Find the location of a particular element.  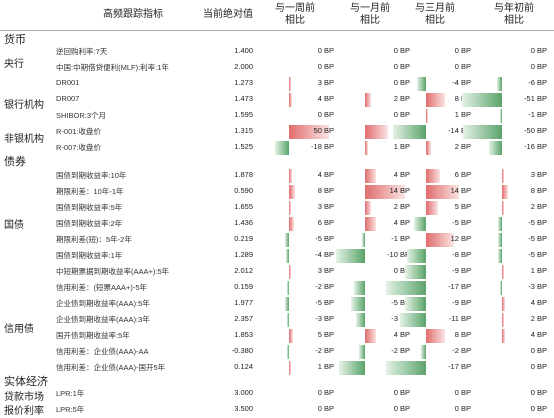

table-row: 国债到期收益率:5年 1.655 3 BP 2 BP 5 BP 2 BP is located at coordinates (277, 208).